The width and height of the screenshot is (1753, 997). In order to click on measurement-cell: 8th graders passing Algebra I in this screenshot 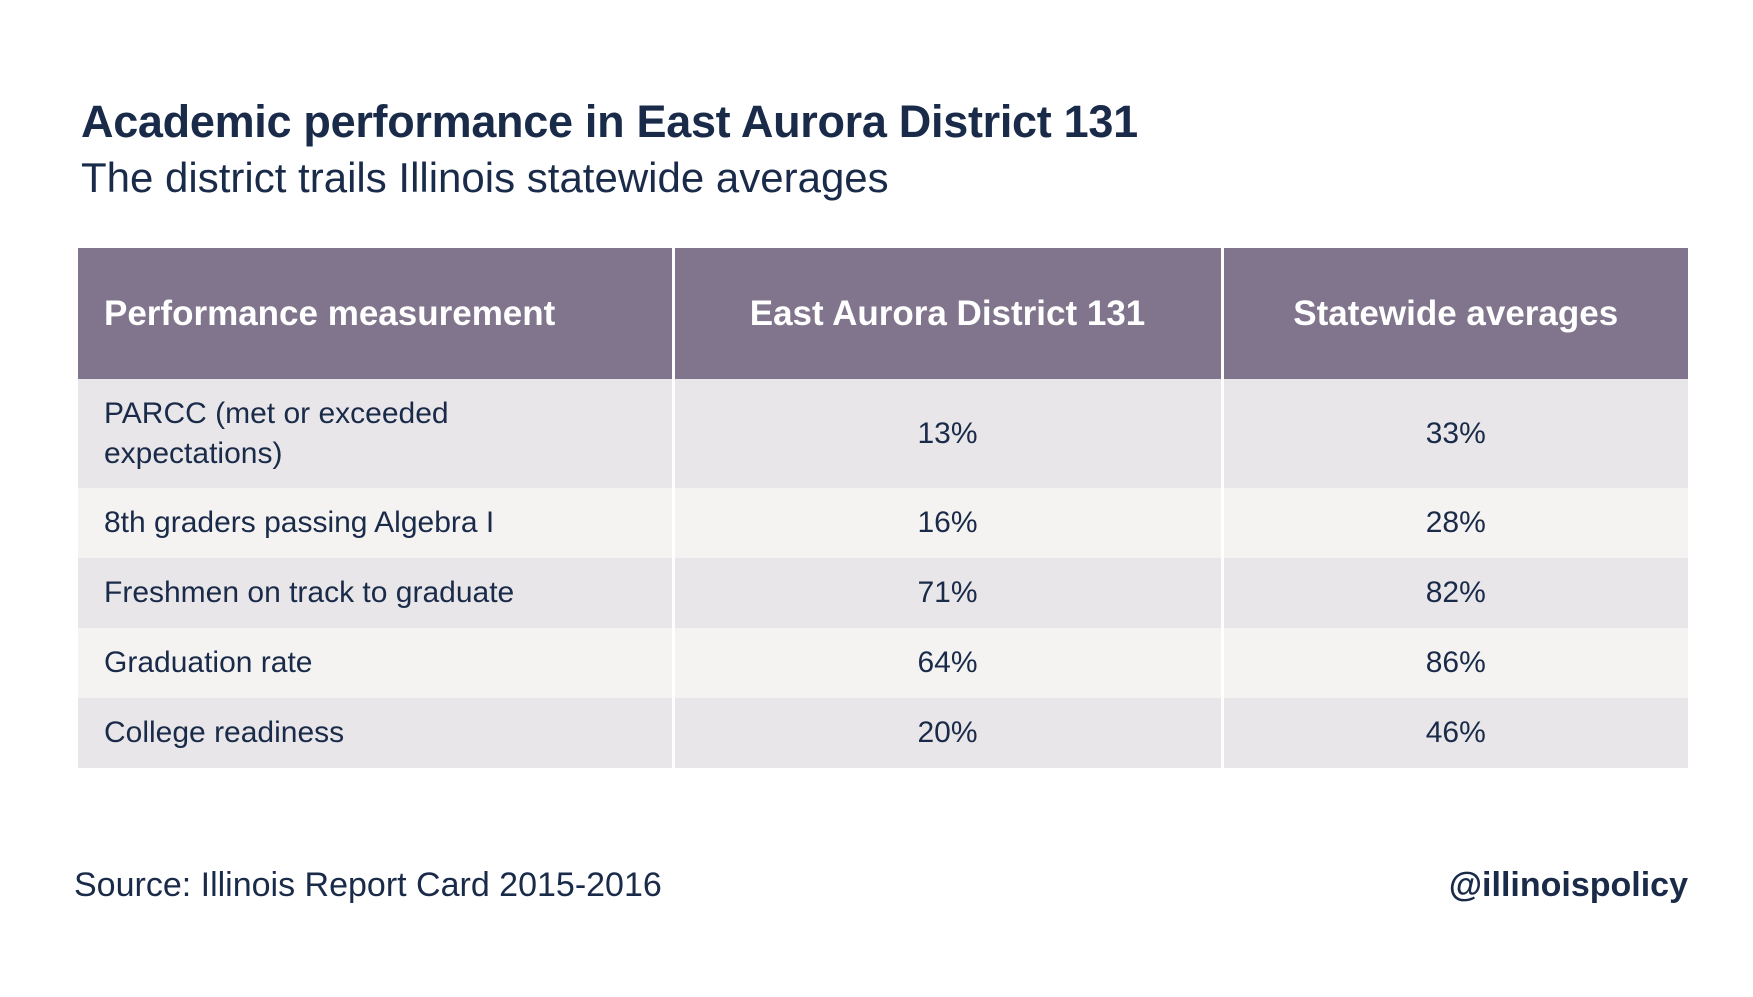, I will do `click(375, 523)`.